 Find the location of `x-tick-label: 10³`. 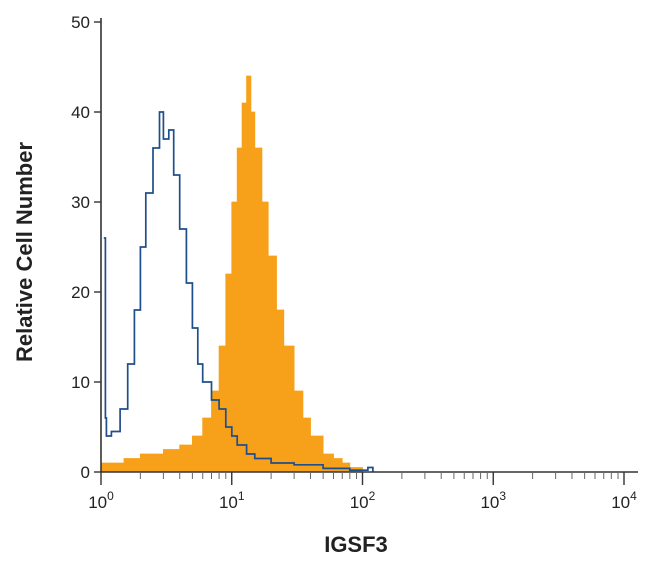

x-tick-label: 10³ is located at coordinates (493, 500).